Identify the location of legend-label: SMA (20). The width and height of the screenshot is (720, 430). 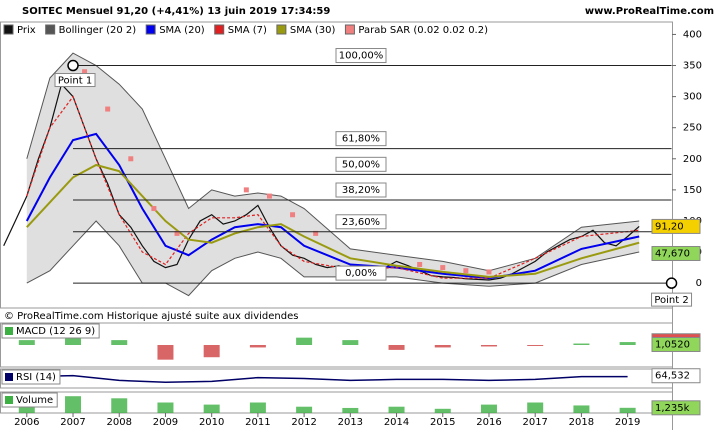
(182, 30).